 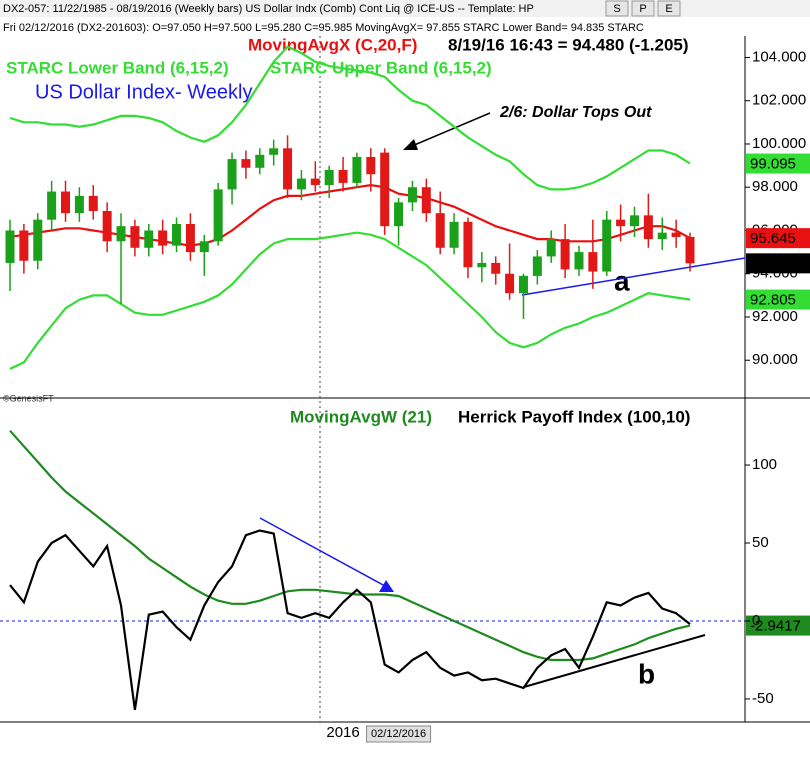 What do you see at coordinates (574, 416) in the screenshot?
I see `legend-hpi: Herrick Payoff Index (100,10)` at bounding box center [574, 416].